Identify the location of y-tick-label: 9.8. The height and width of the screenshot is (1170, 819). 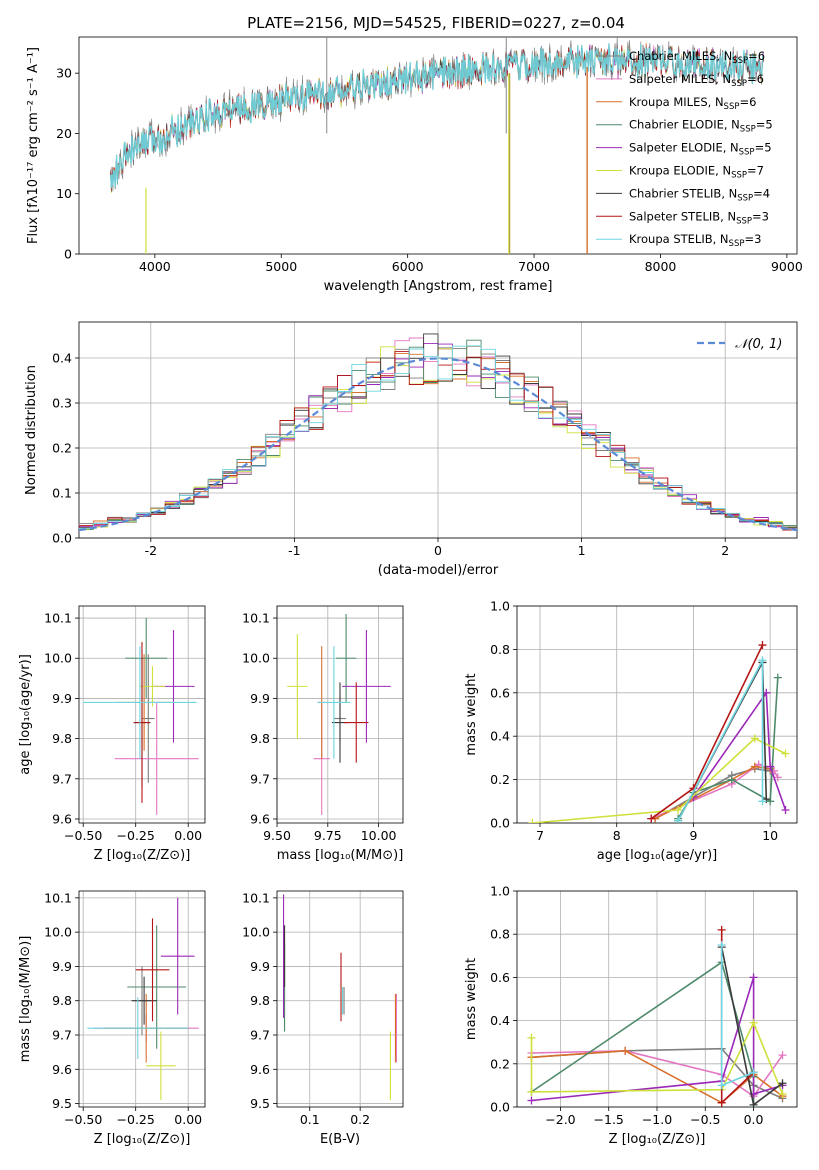
(62, 1000).